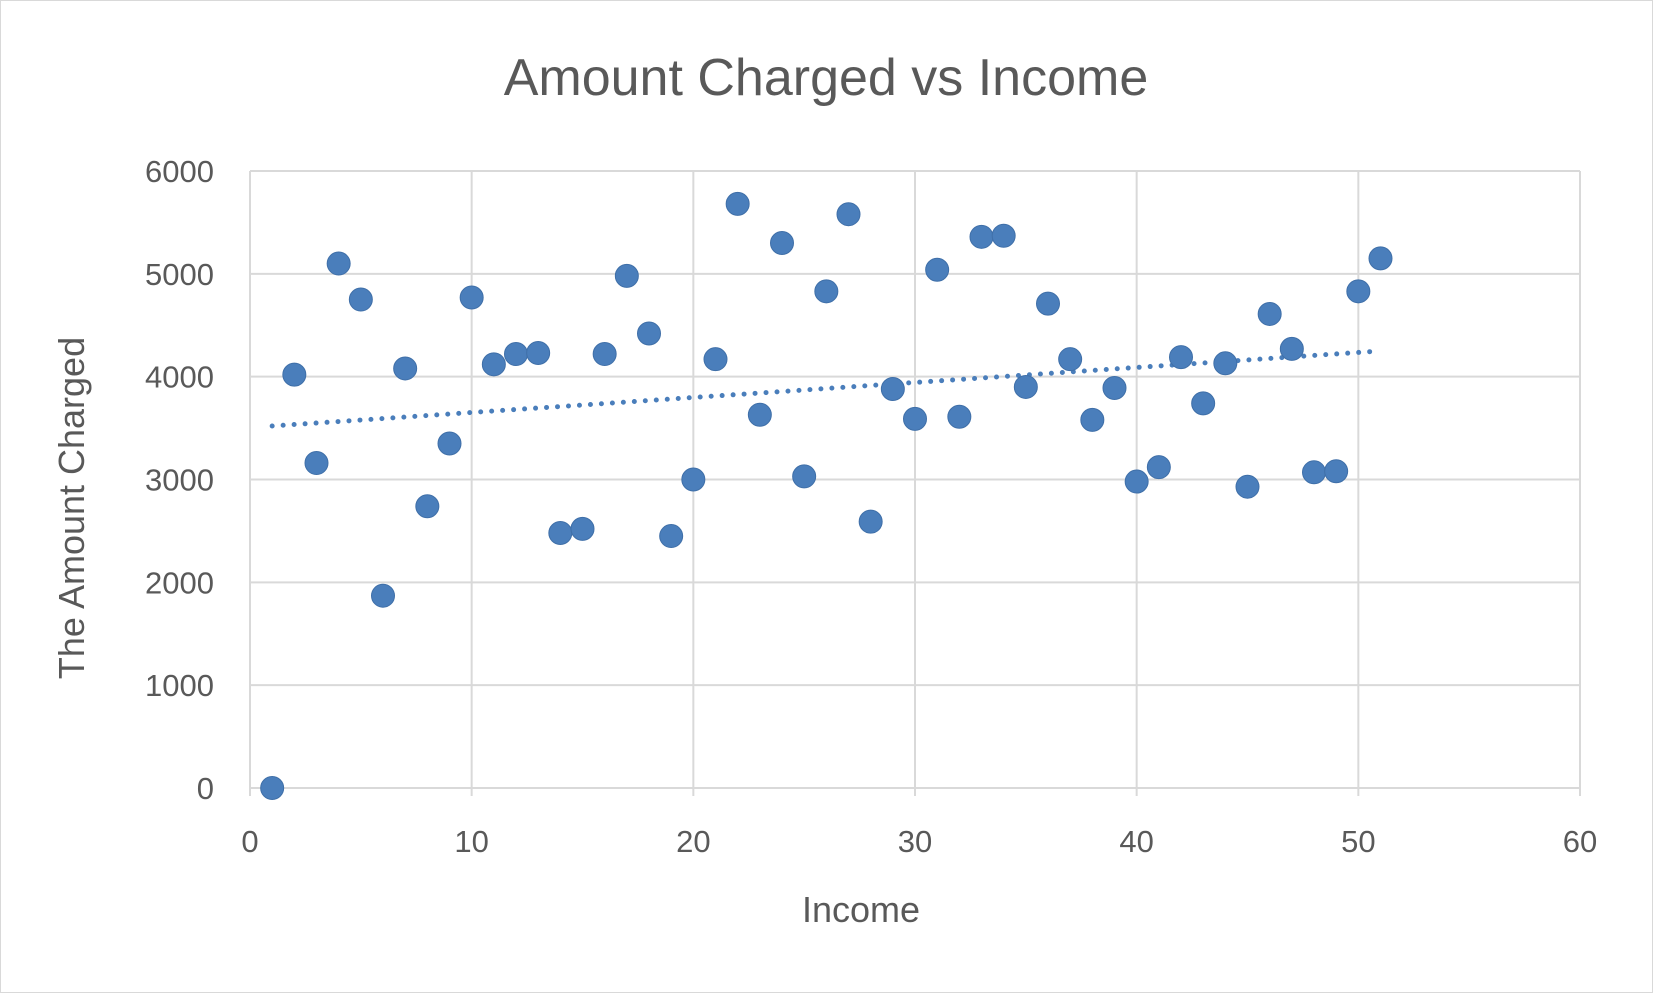  Describe the element at coordinates (71, 508) in the screenshot. I see `y-axis-title: The Amount Charged` at that location.